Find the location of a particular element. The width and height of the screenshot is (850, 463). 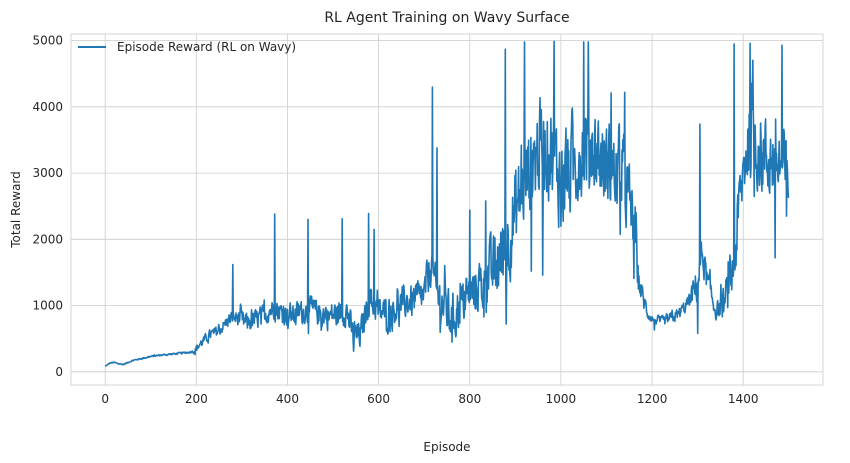

y-axis-ticks: 0 1000 2000 3000 4000 5000 is located at coordinates (47, 206).